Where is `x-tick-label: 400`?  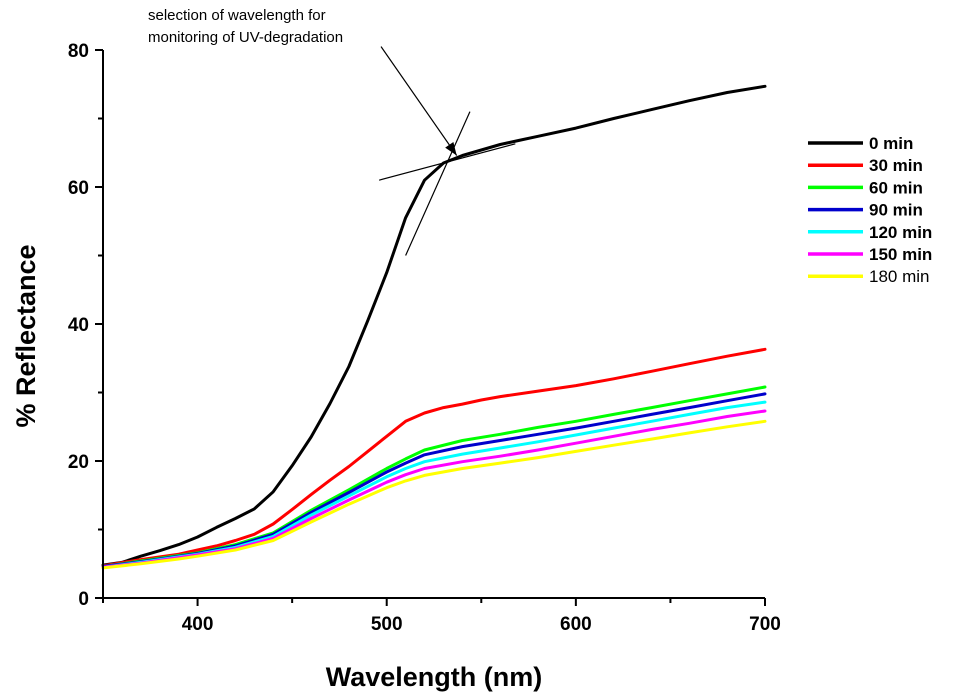 x-tick-label: 400 is located at coordinates (198, 624).